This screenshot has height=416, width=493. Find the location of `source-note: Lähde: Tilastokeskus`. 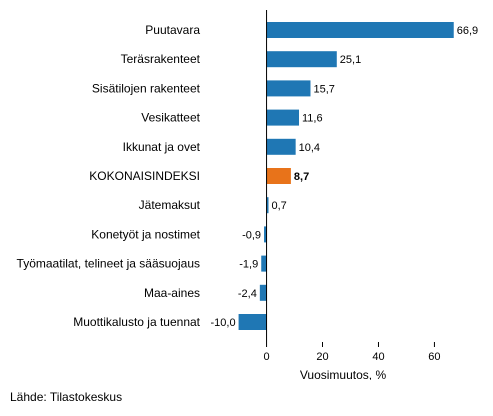

source-note: Lähde: Tilastokeskus is located at coordinates (66, 397).